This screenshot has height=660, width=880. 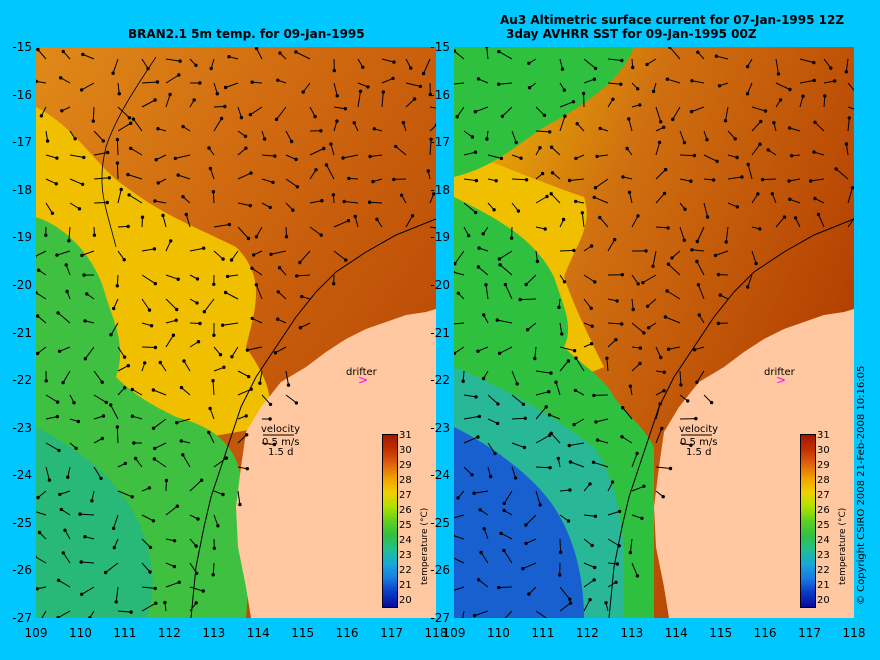 What do you see at coordinates (405, 495) in the screenshot?
I see `model-colorbar-tick-label: 27` at bounding box center [405, 495].